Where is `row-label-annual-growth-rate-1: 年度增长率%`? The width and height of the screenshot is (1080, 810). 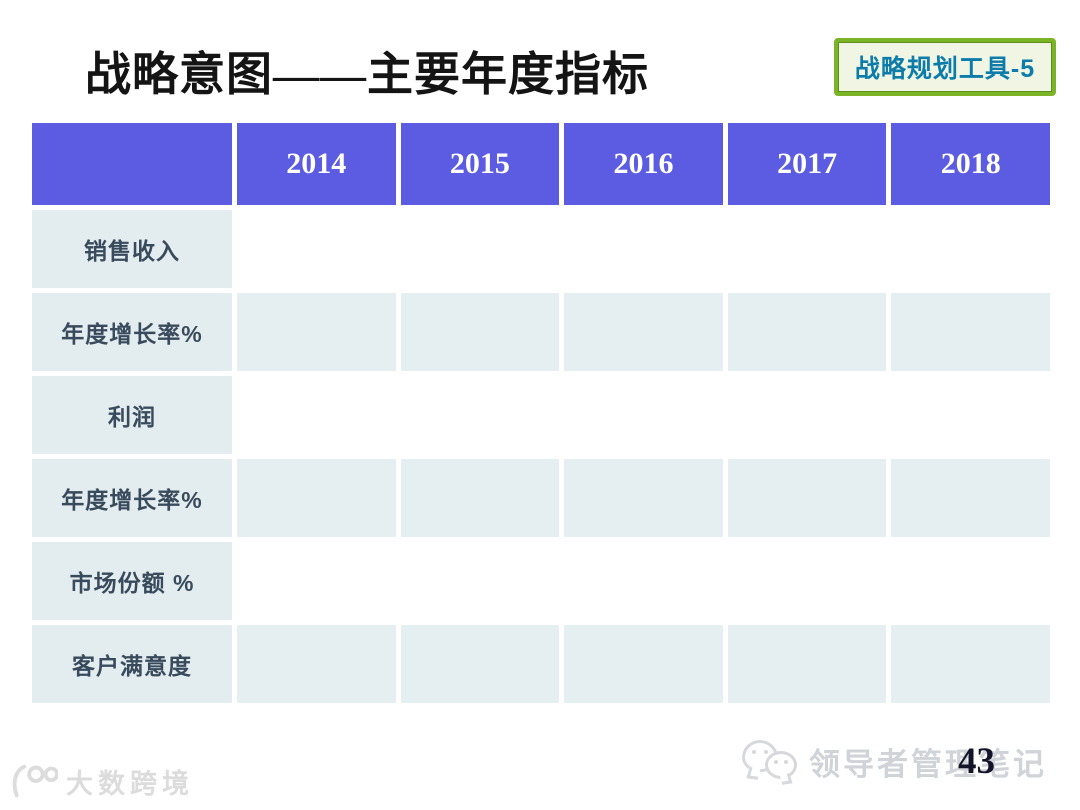 row-label-annual-growth-rate-1: 年度增长率% is located at coordinates (132, 332).